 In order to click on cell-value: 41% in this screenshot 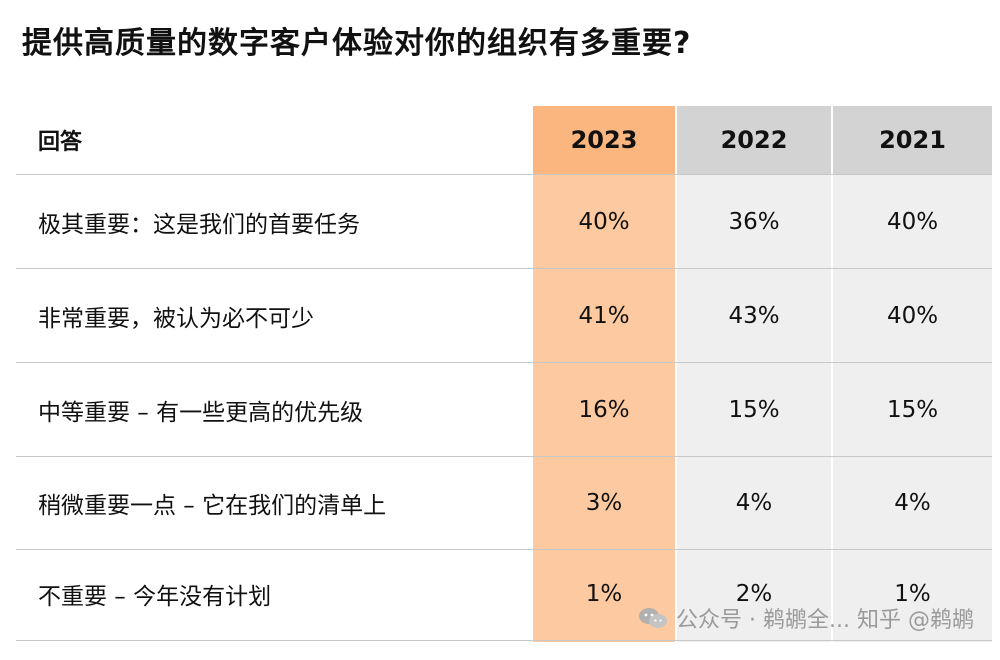, I will do `click(604, 315)`.